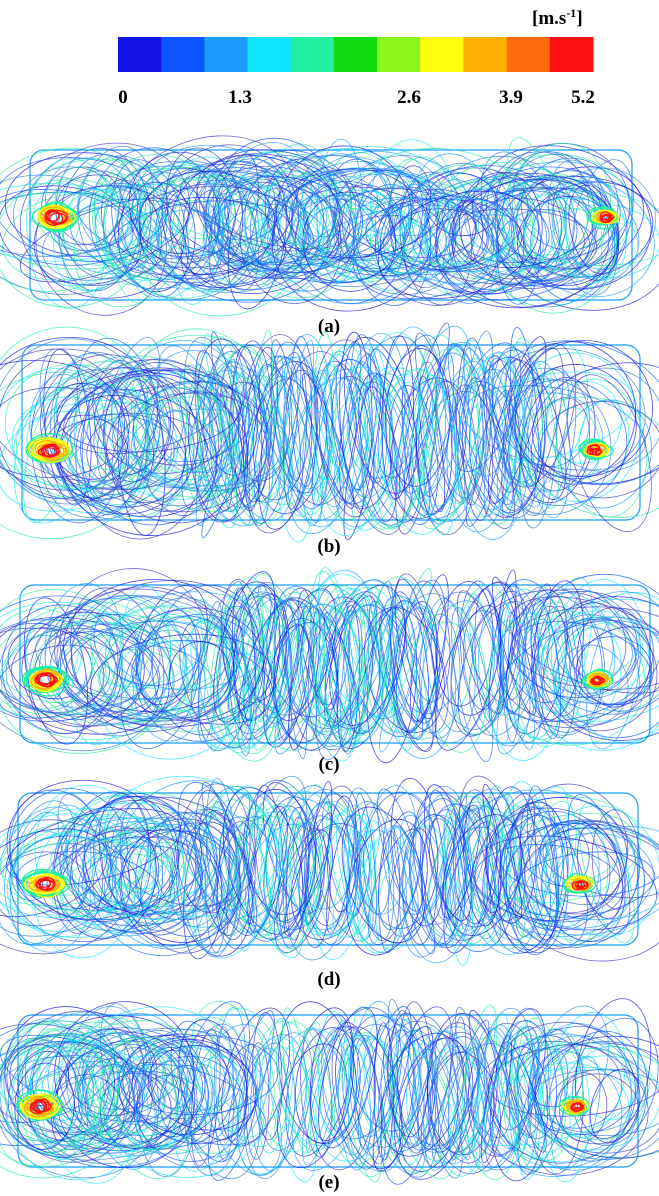  Describe the element at coordinates (583, 97) in the screenshot. I see `colorbar-tick: 5.2` at that location.